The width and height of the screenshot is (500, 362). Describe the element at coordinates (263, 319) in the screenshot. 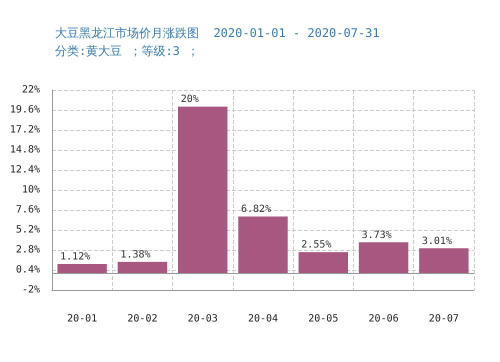

I see `x-tick-label: 20-04` at that location.